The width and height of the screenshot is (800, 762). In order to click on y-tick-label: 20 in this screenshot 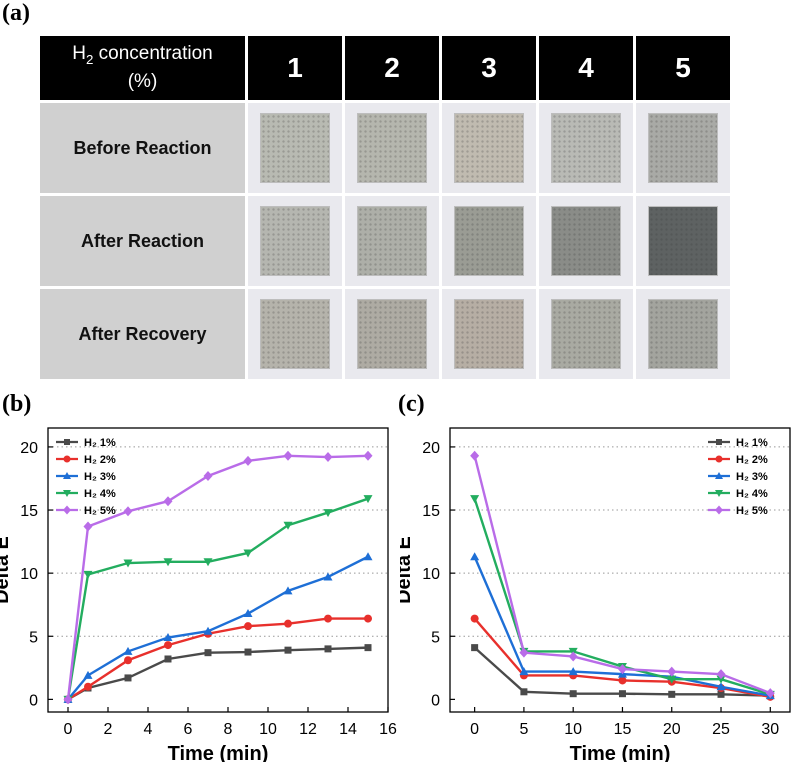, I will do `click(431, 448)`.